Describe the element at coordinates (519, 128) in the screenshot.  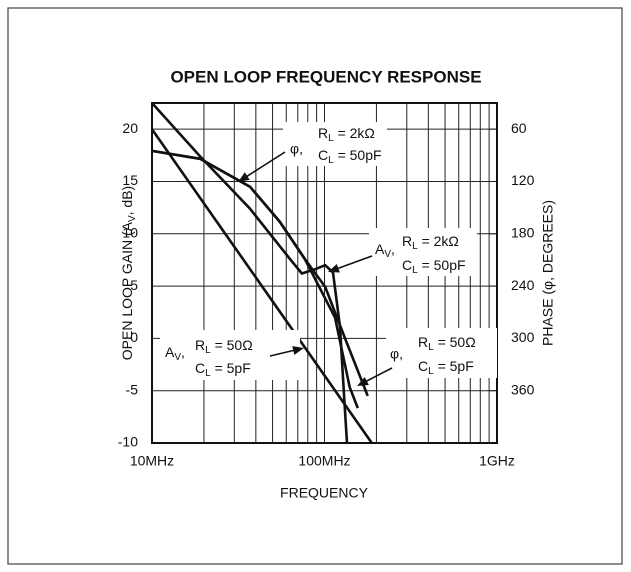
I see `y2-tick-label: 60` at that location.